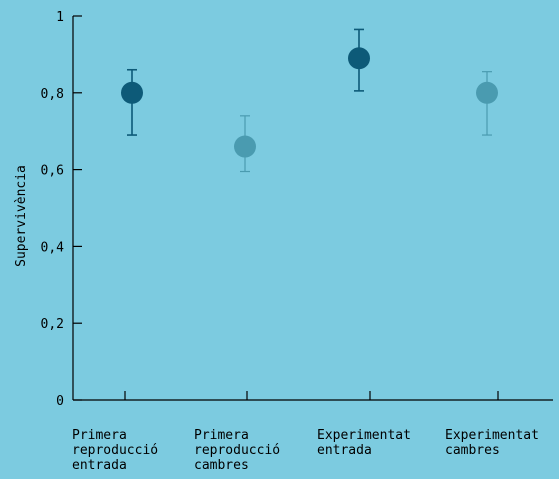 The width and height of the screenshot is (559, 479). Describe the element at coordinates (60, 17) in the screenshot. I see `y-tick-label: 1` at that location.